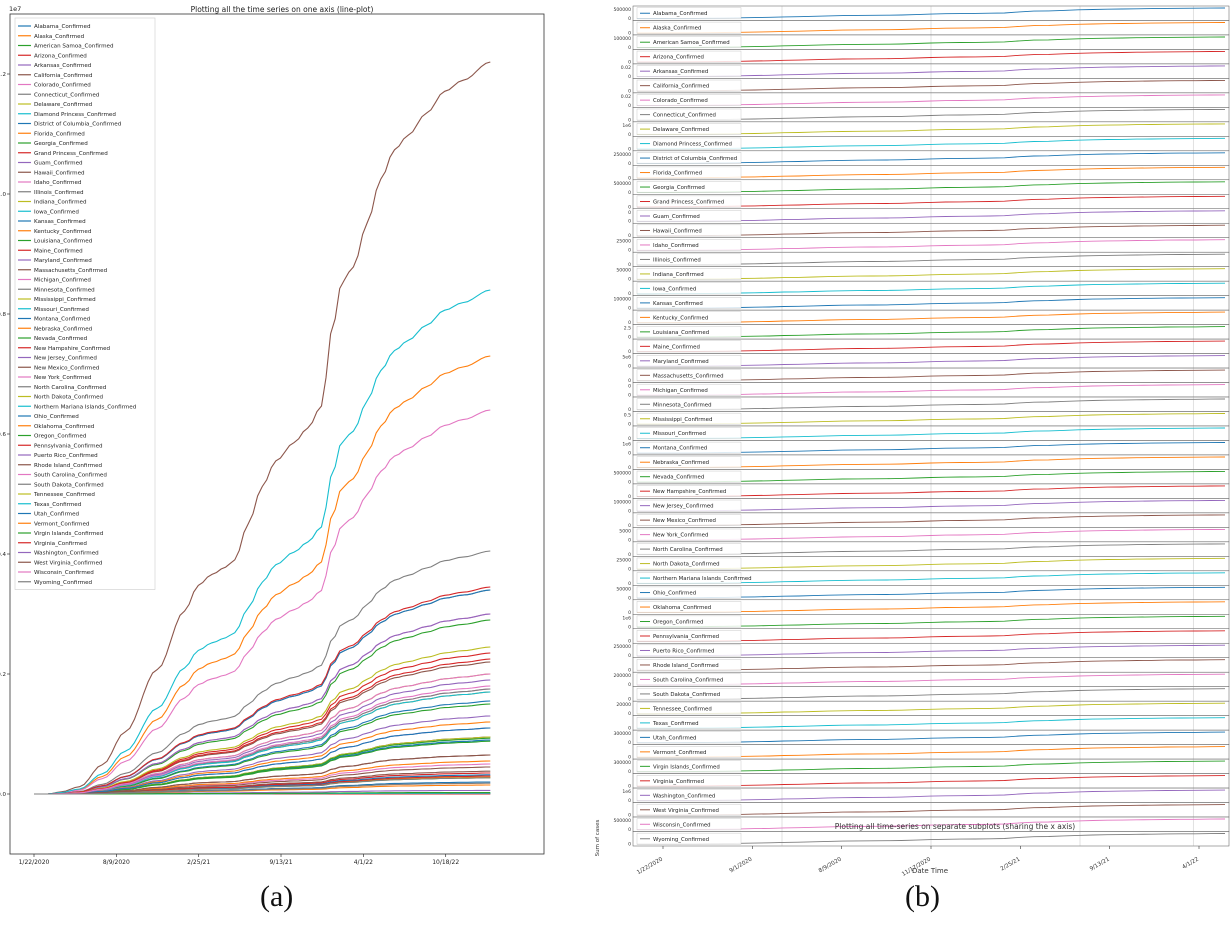 This screenshot has height=926, width=1231. Describe the element at coordinates (63, 261) in the screenshot. I see `legend-entry: Maryland_Confirmed` at that location.